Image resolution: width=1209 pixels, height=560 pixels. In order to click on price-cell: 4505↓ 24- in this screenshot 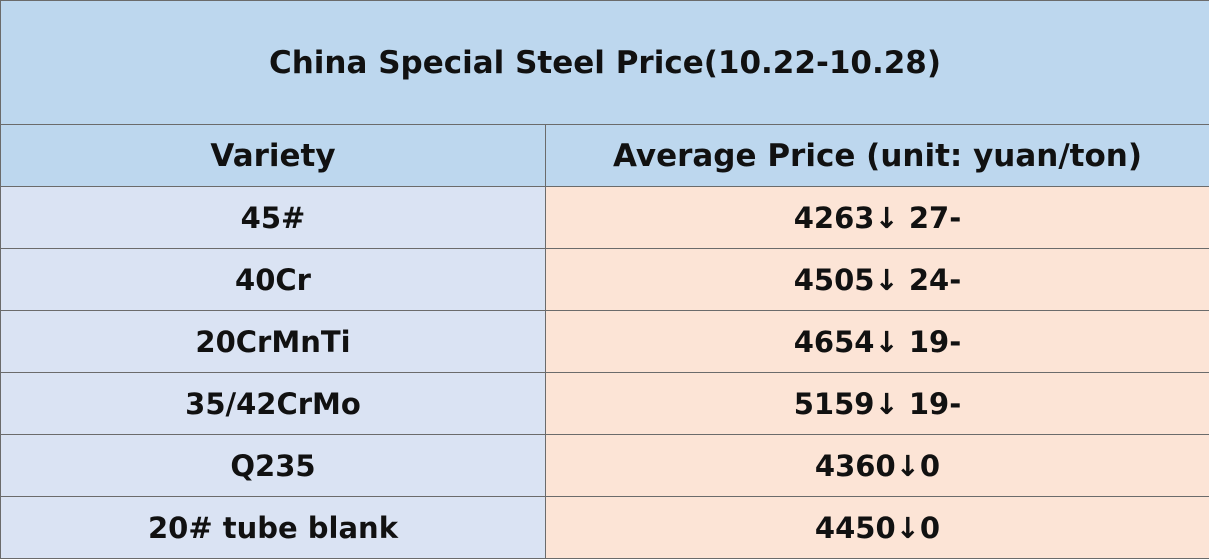, I will do `click(876, 279)`.